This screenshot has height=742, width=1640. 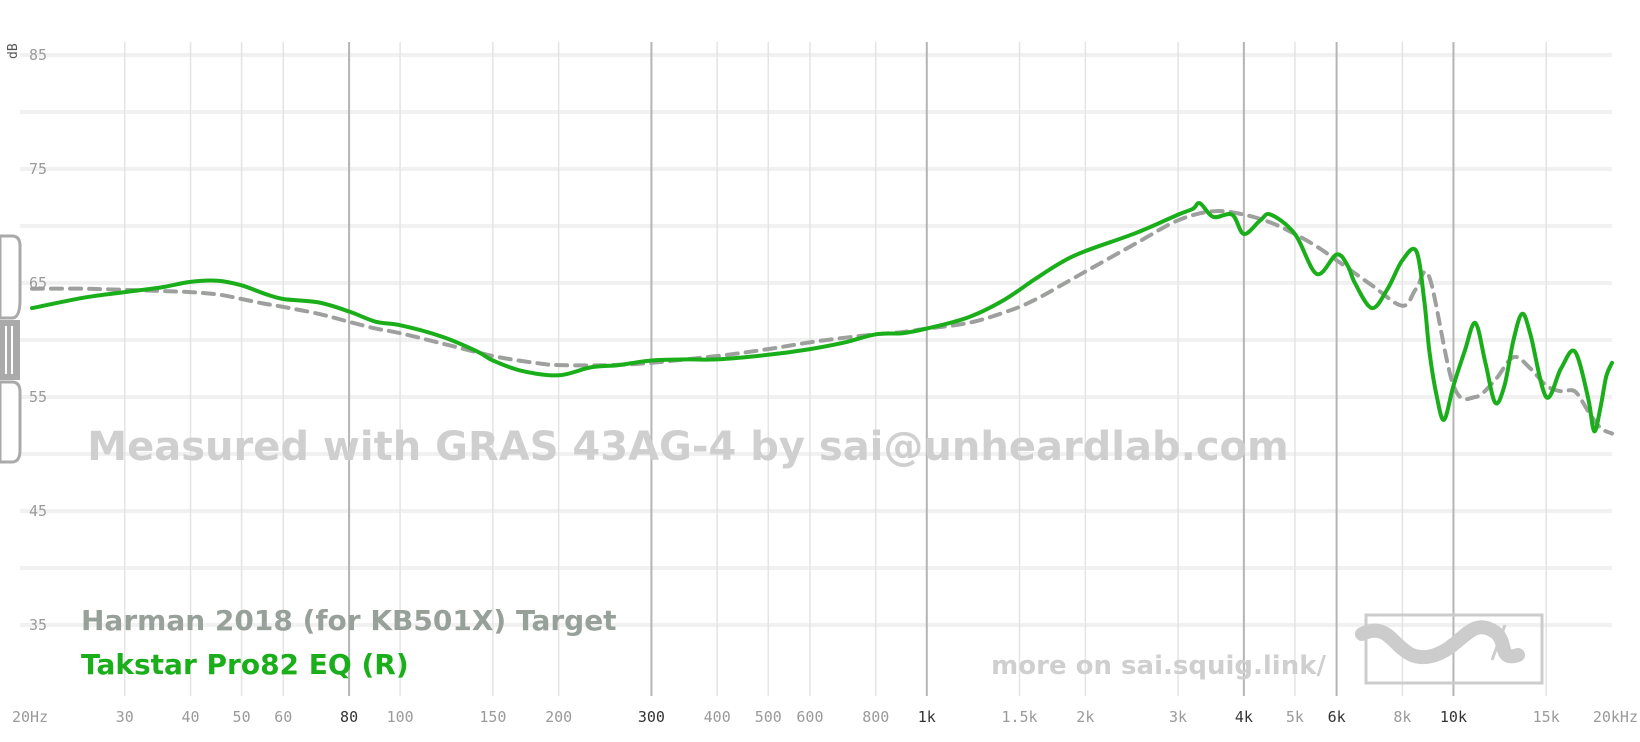 I want to click on drag-handle, so click(x=11, y=349).